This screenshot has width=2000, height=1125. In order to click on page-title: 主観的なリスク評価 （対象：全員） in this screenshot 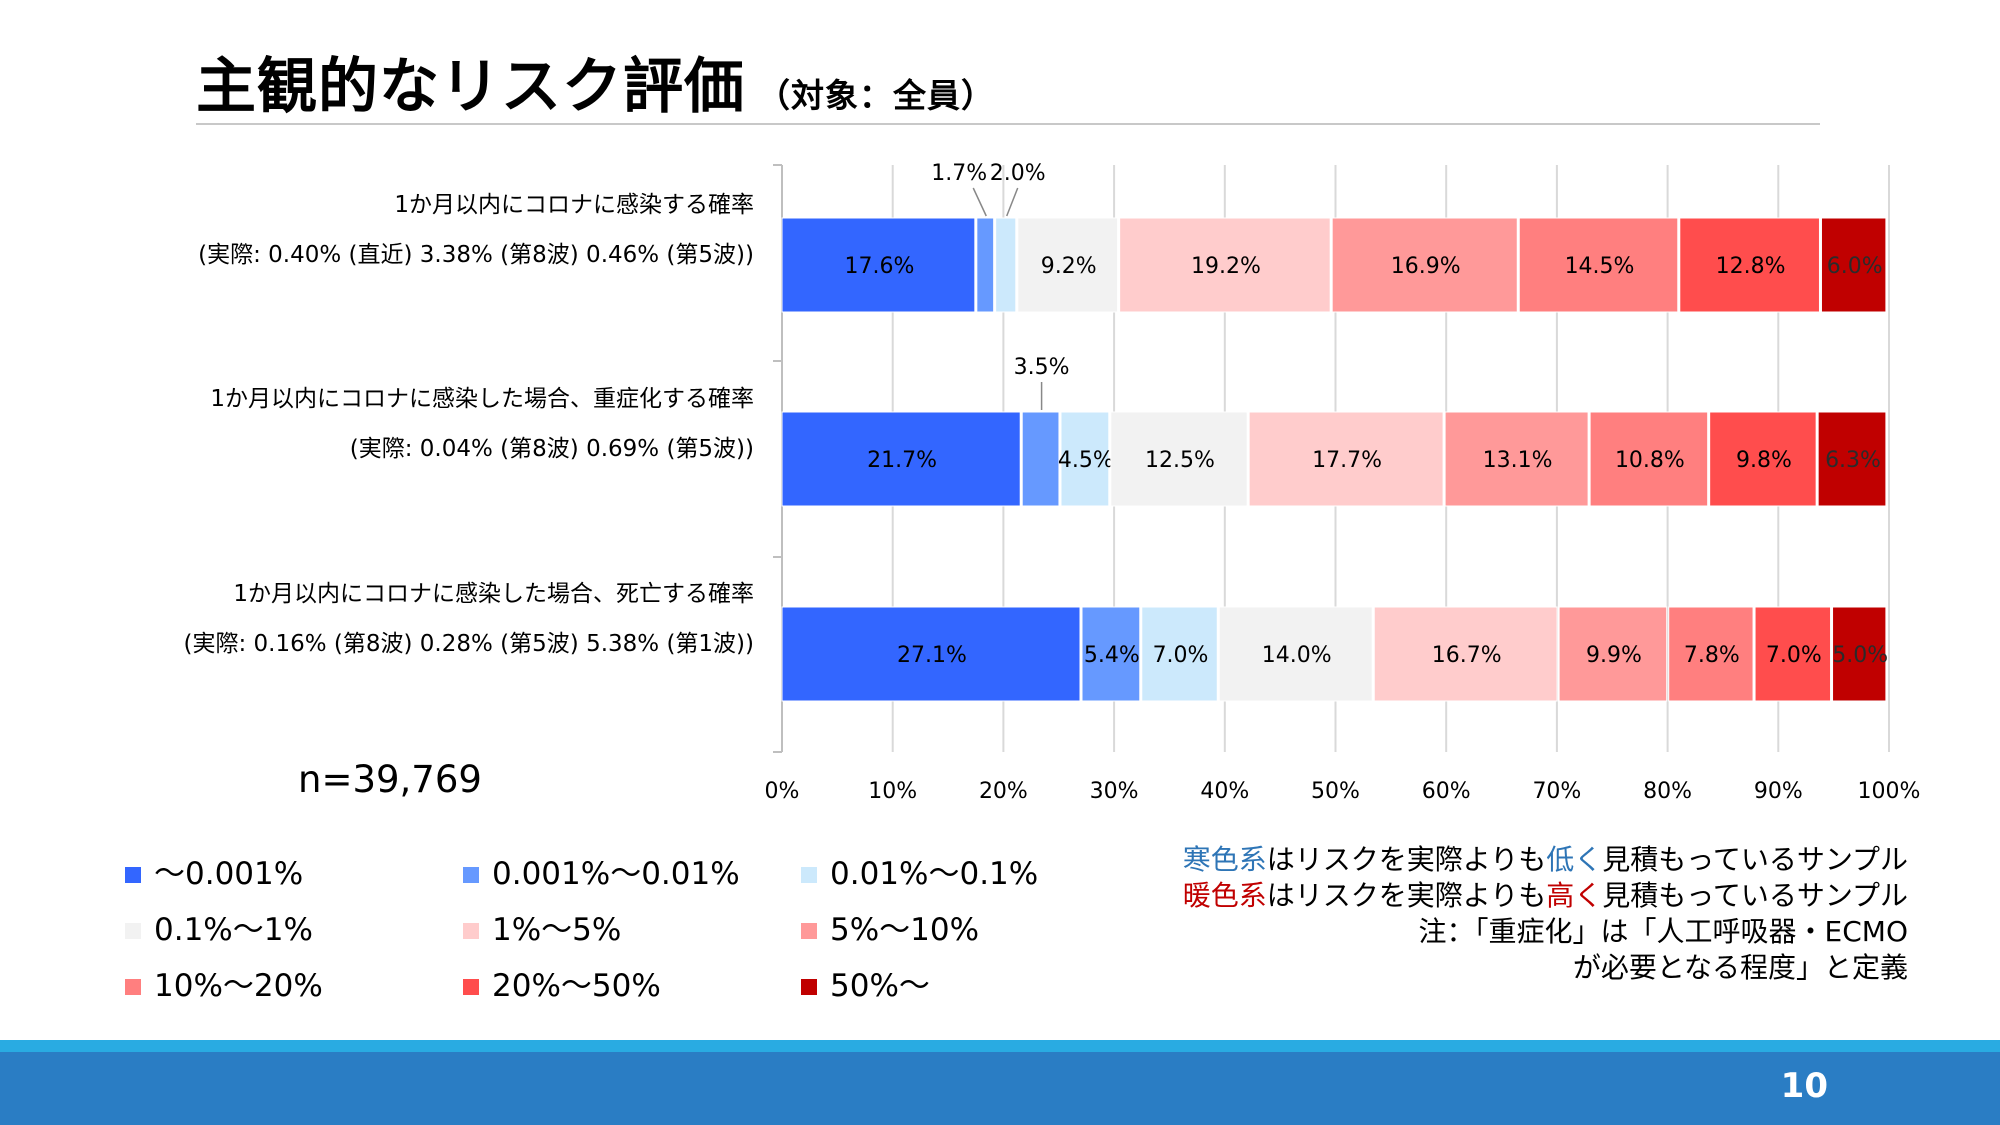, I will do `click(595, 81)`.